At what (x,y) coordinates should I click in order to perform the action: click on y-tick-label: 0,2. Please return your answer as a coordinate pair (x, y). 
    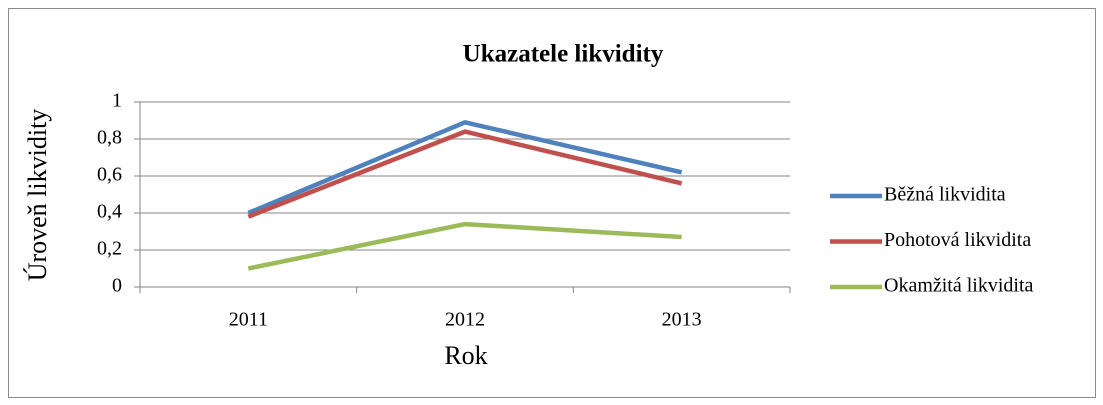
    Looking at the image, I should click on (109, 249).